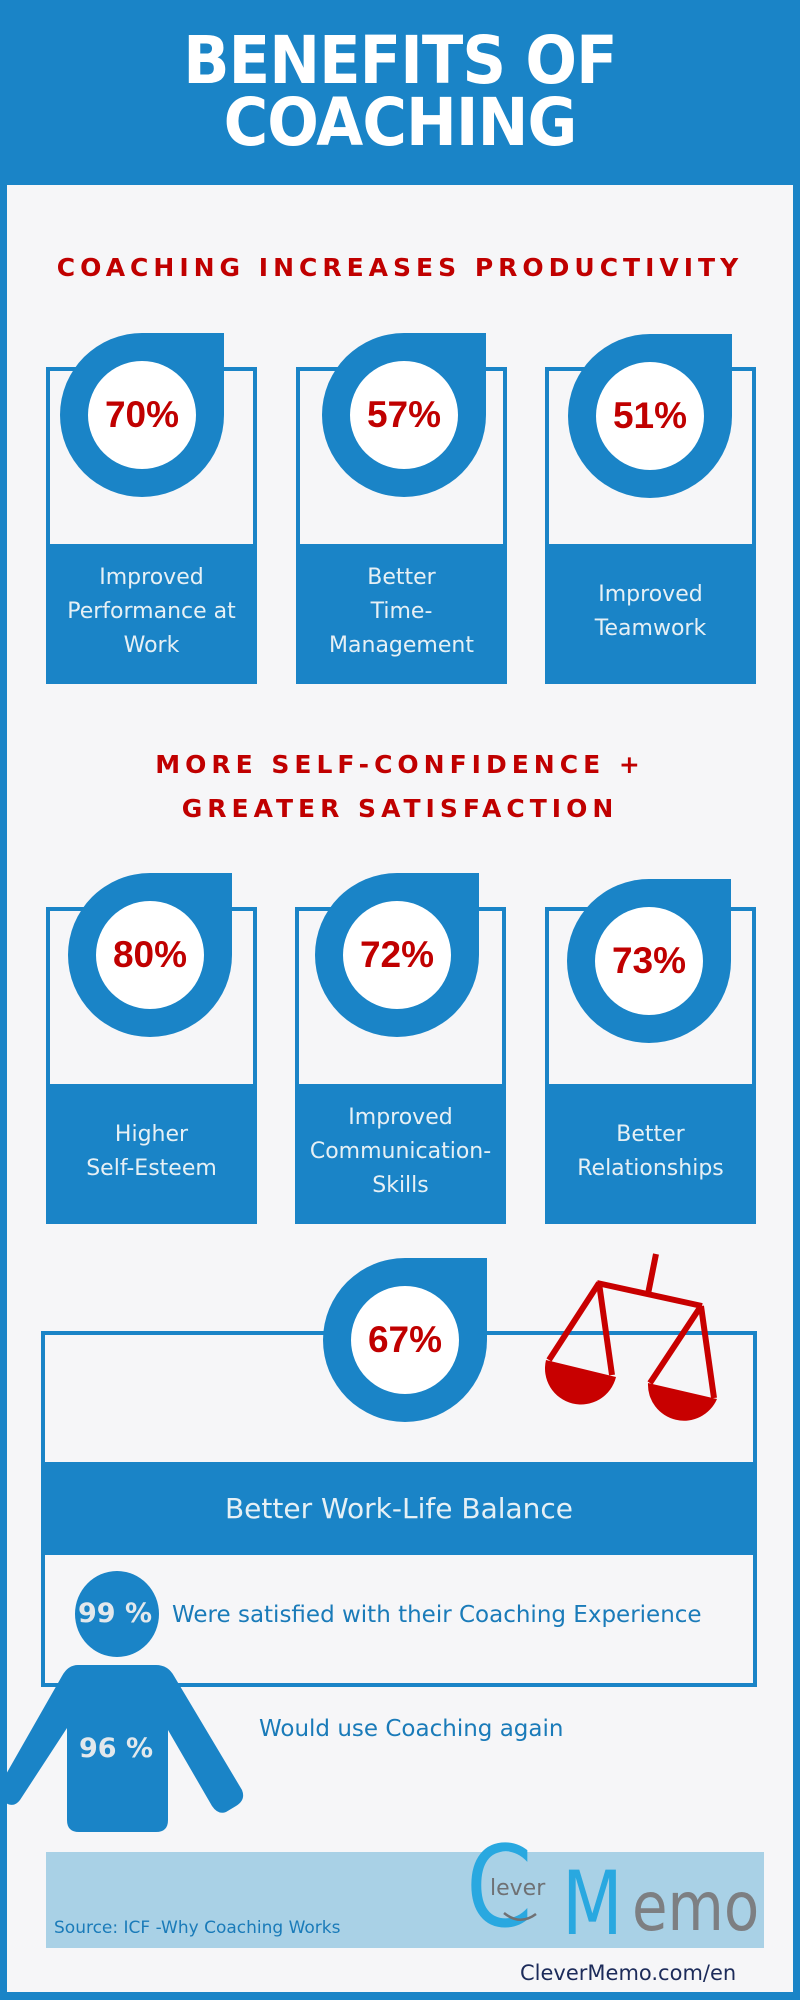  Describe the element at coordinates (520, 1916) in the screenshot. I see `logo-smile-icon` at that location.